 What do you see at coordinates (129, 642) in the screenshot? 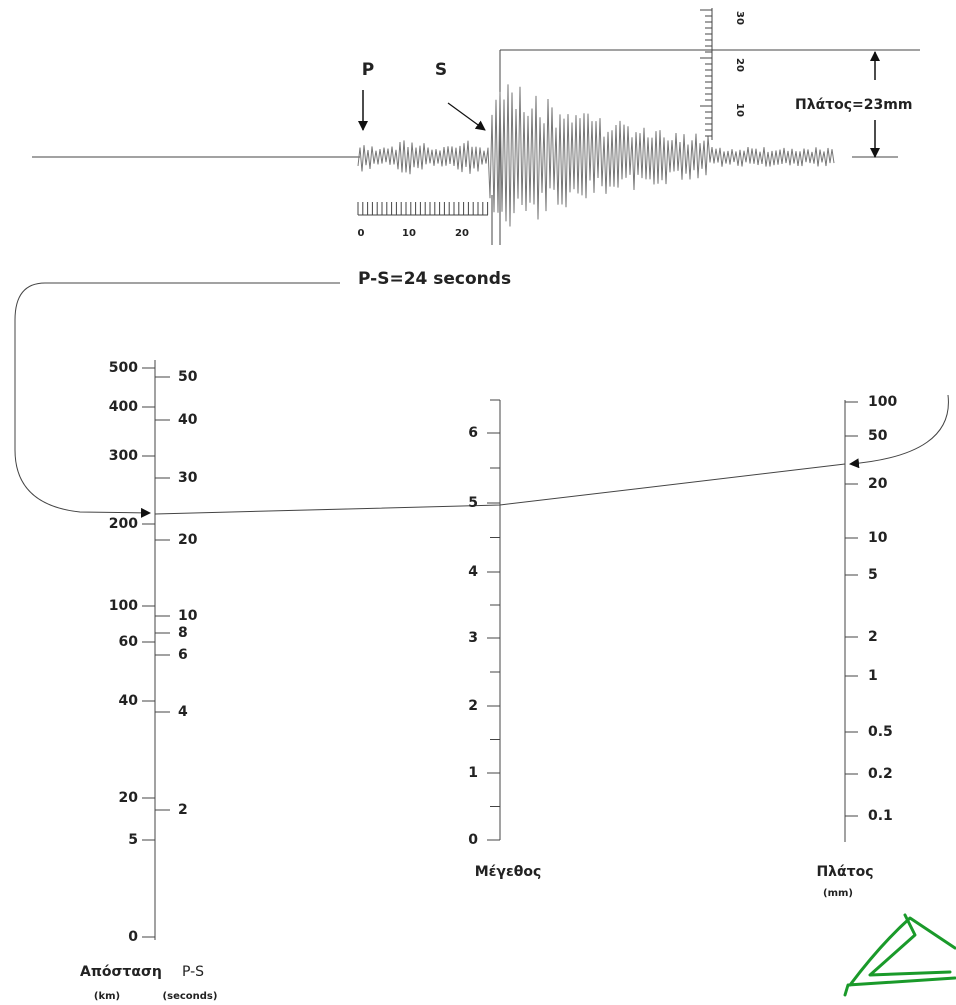
I see `km-tick-label: 60` at bounding box center [129, 642].